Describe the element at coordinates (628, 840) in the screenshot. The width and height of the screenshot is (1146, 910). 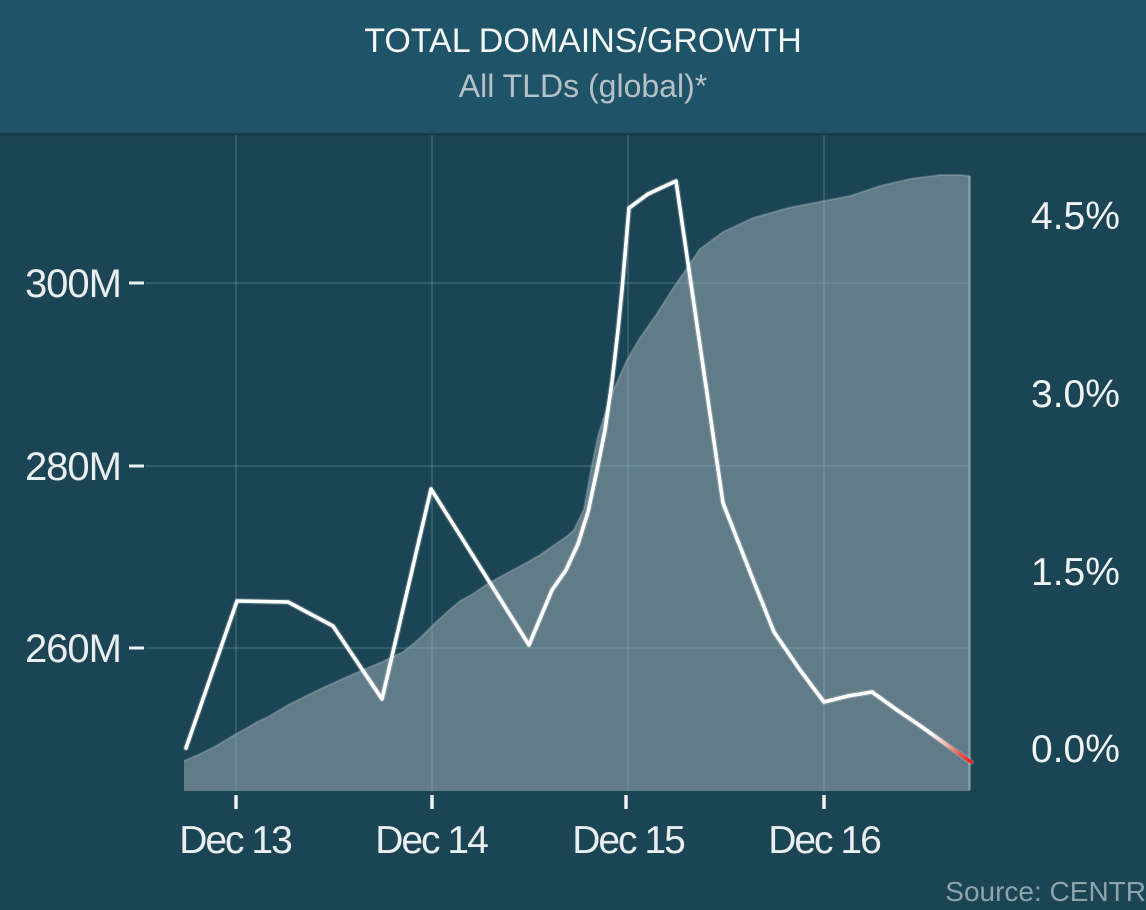
I see `svg-text: Dec 15` at that location.